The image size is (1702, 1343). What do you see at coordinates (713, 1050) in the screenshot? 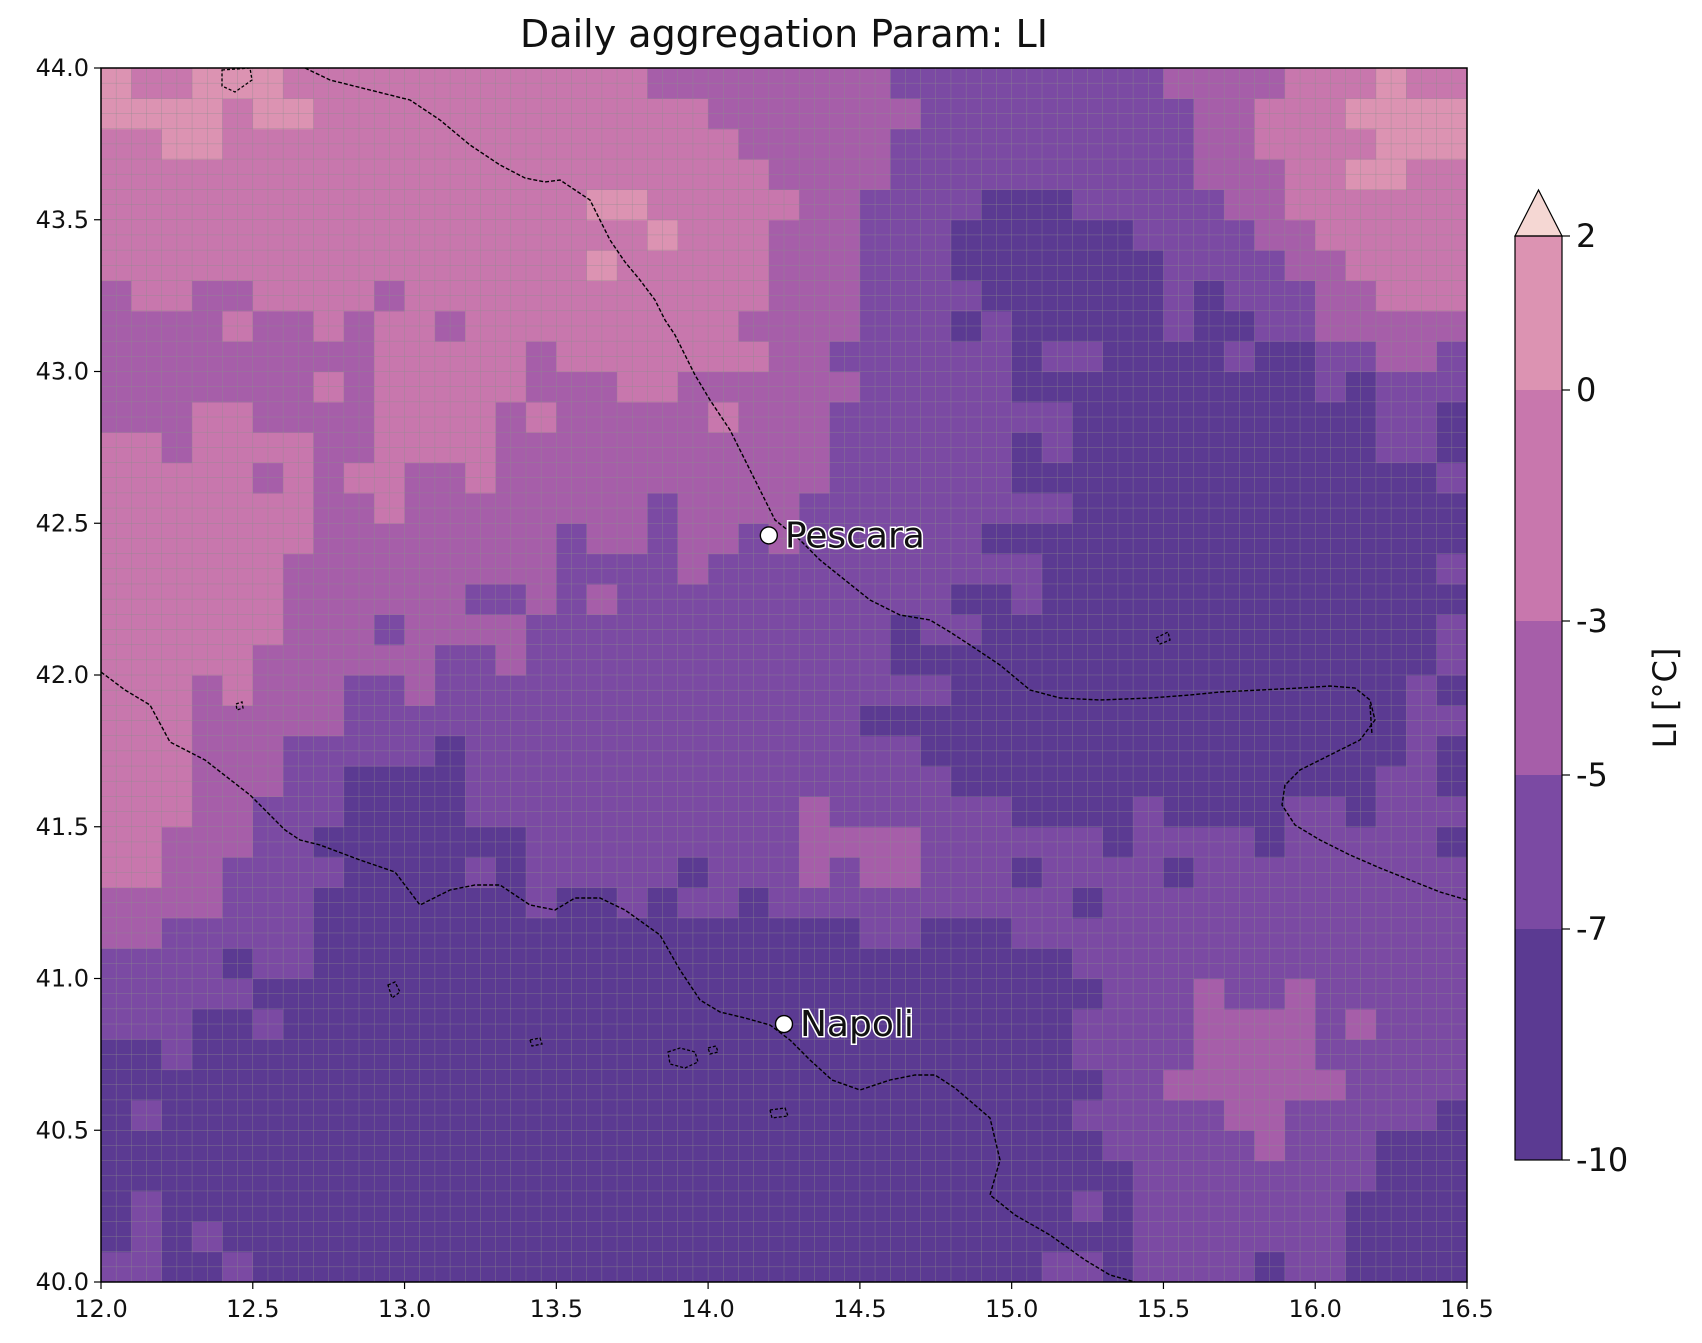
I see `island-procida` at bounding box center [713, 1050].